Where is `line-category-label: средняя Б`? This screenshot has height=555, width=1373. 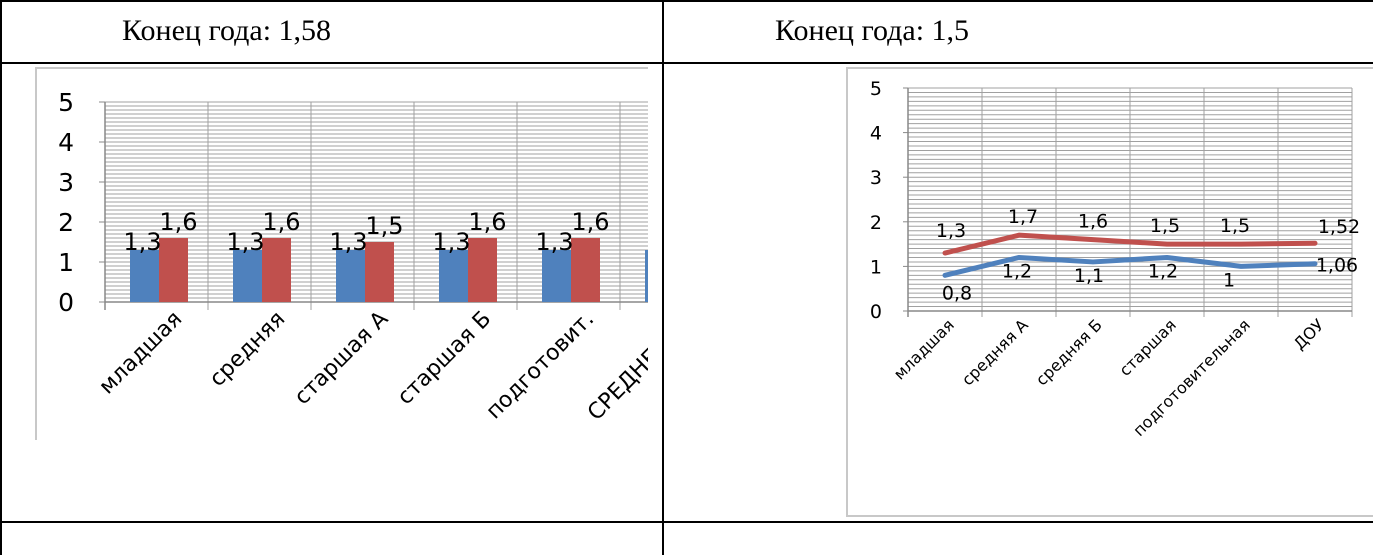 line-category-label: средняя Б is located at coordinates (1069, 352).